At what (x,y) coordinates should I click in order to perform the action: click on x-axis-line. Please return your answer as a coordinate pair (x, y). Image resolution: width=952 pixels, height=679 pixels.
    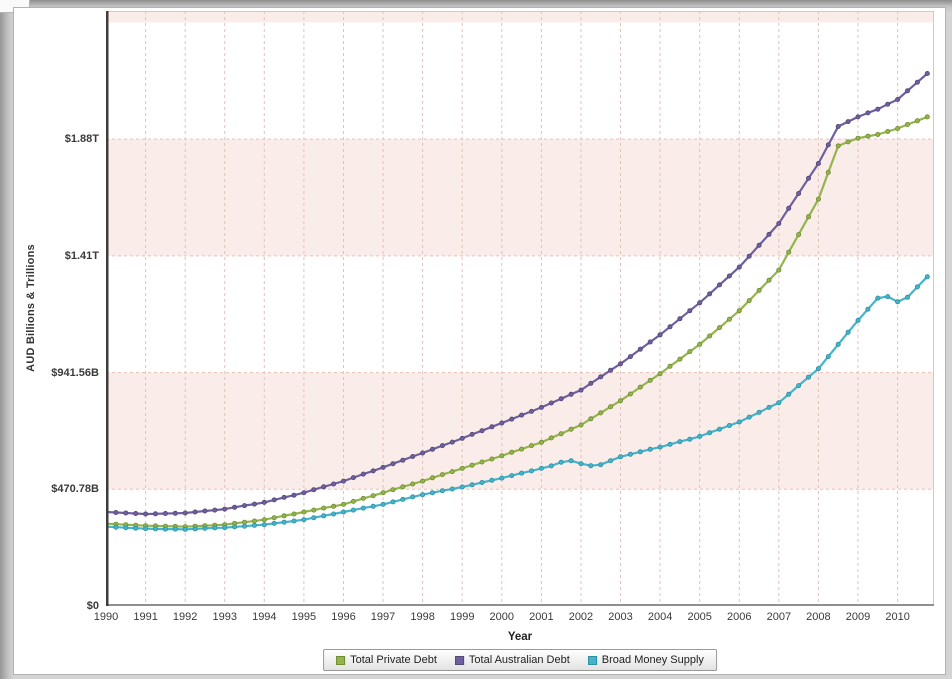
    Looking at the image, I should click on (520, 605).